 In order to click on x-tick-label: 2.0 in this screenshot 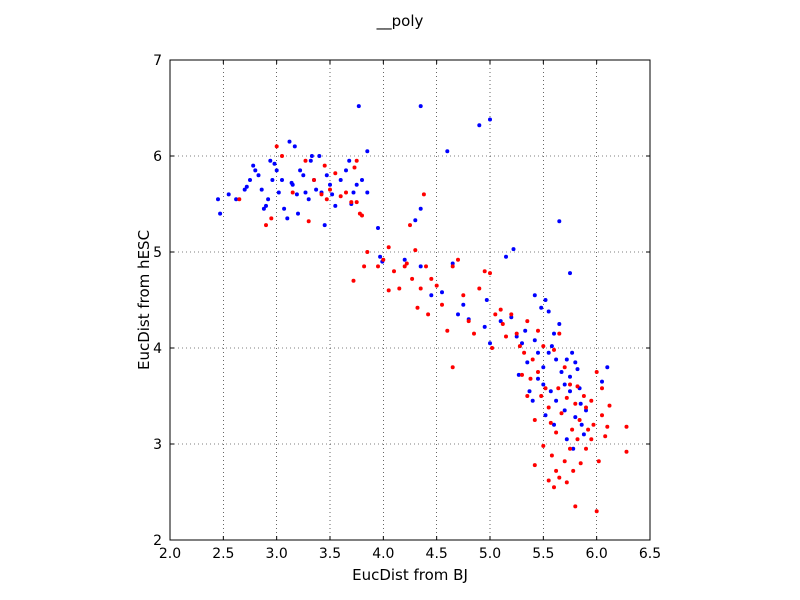, I will do `click(170, 554)`.